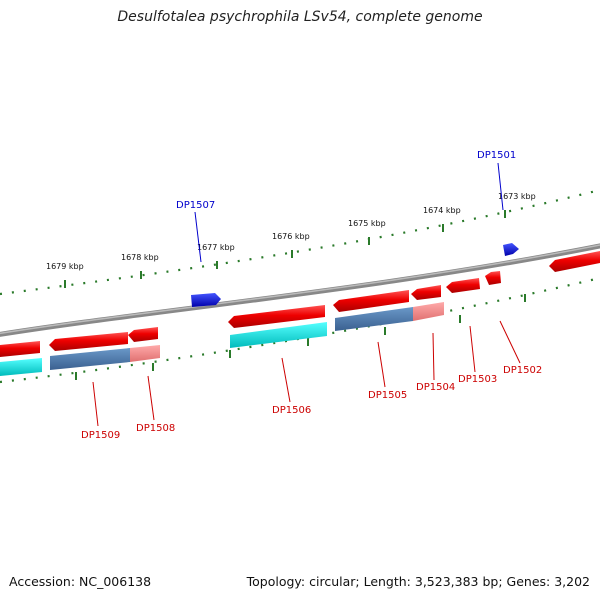 The height and width of the screenshot is (600, 600). I want to click on gene-arrow-dp1508, so click(143, 334).